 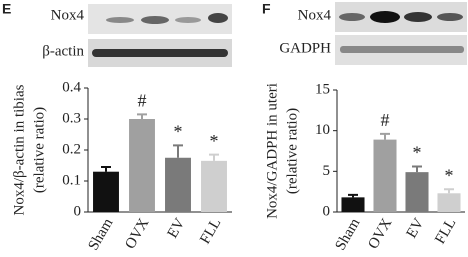 I want to click on panel-label: F, so click(x=266, y=9).